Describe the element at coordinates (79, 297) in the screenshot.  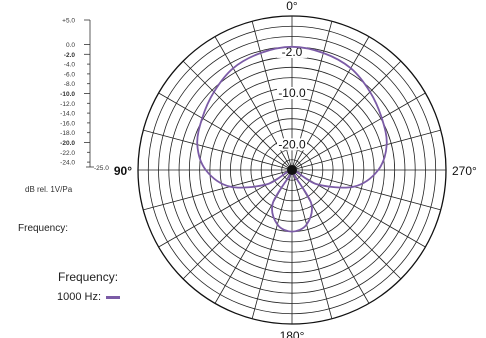
I see `legend-entry-label: 1000 Hz:` at that location.